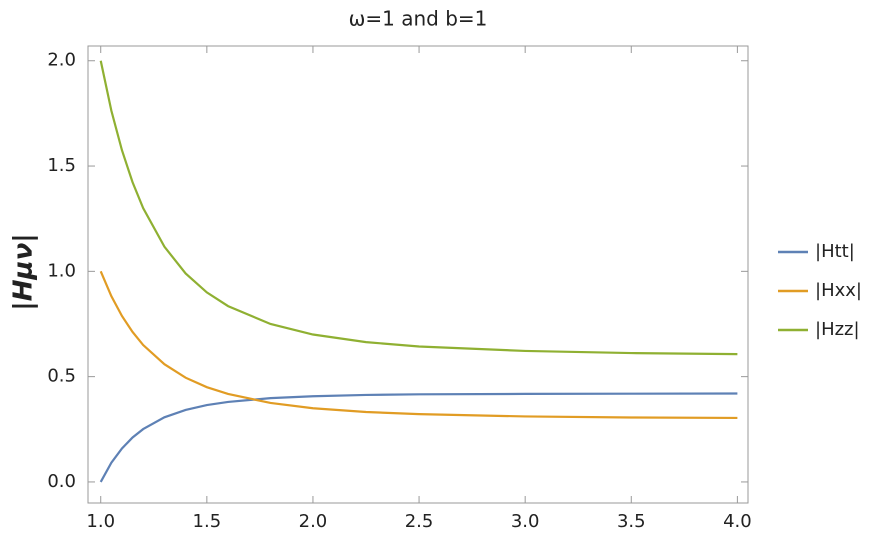  I want to click on x-tick-label: 1.0, so click(100, 521).